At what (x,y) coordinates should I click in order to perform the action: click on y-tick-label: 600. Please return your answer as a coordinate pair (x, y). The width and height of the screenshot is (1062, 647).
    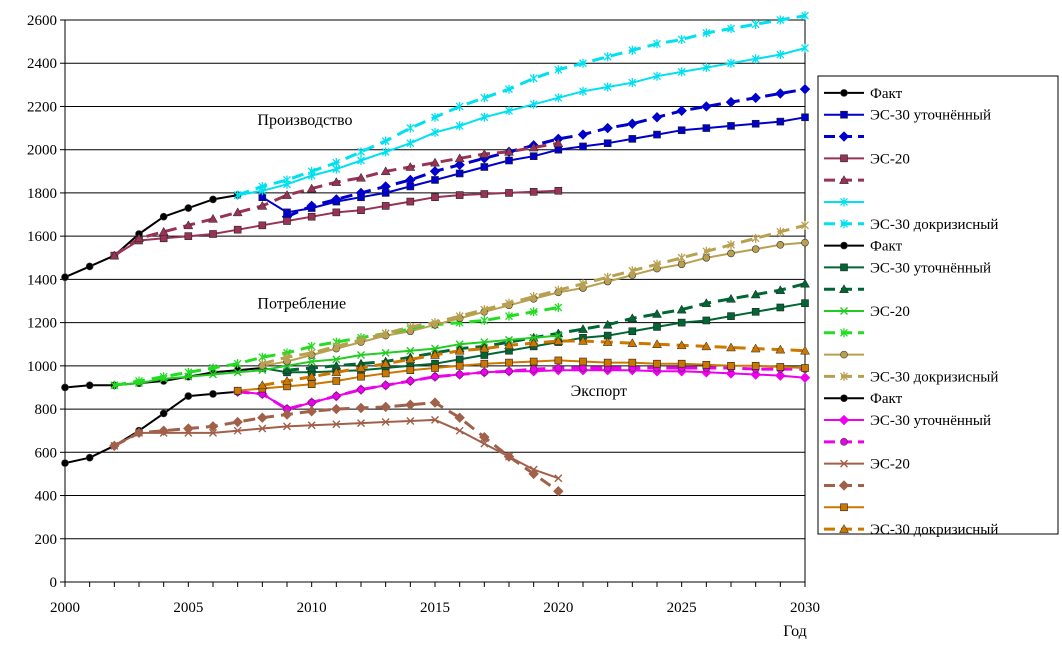
    Looking at the image, I should click on (46, 453).